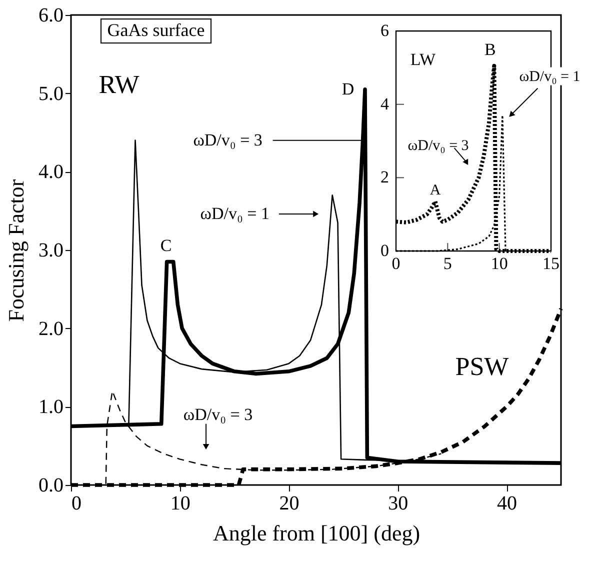 The width and height of the screenshot is (613, 574). Describe the element at coordinates (435, 190) in the screenshot. I see `annotation: A` at that location.